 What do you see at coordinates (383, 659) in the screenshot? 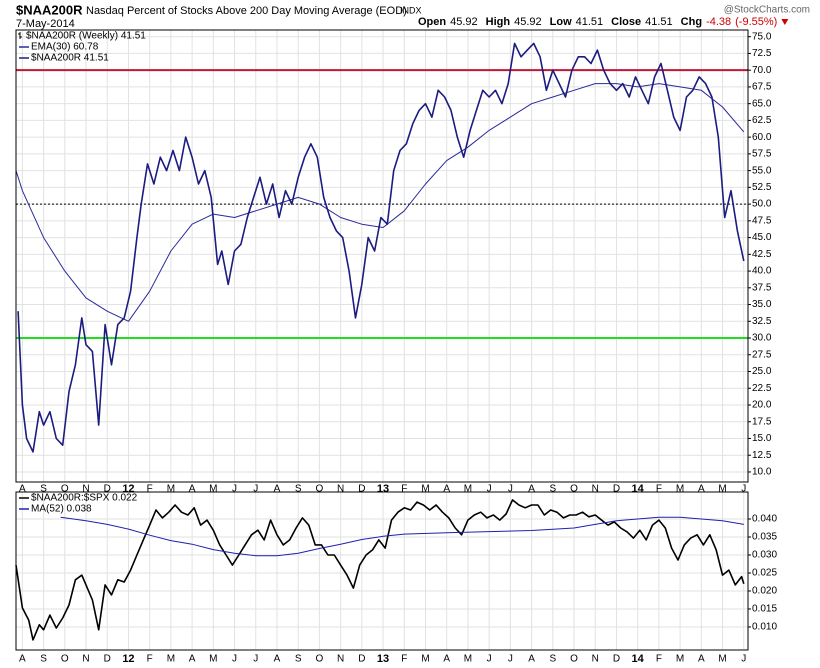
I see `x-tick-label: 13` at bounding box center [383, 659].